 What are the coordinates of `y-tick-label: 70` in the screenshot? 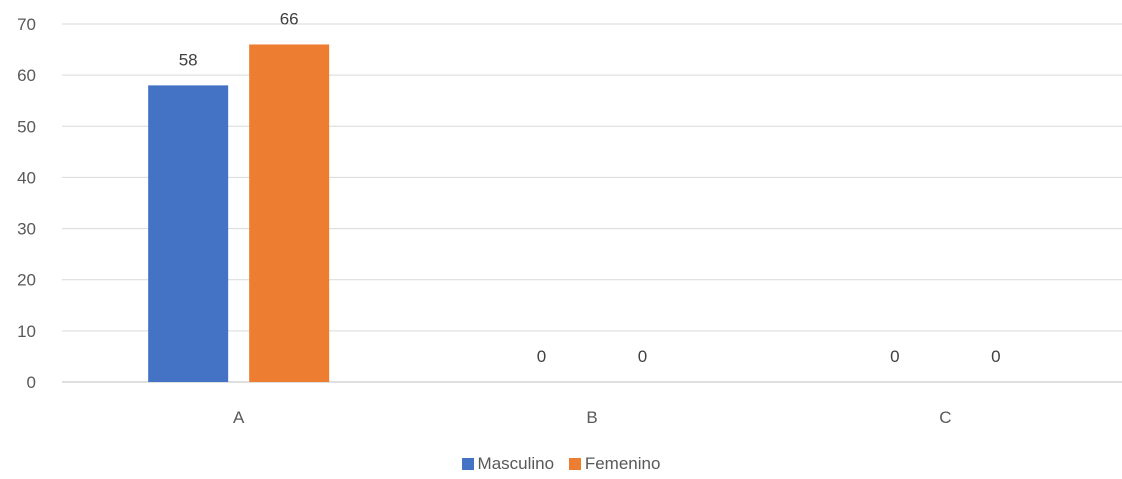 It's located at (26, 24).